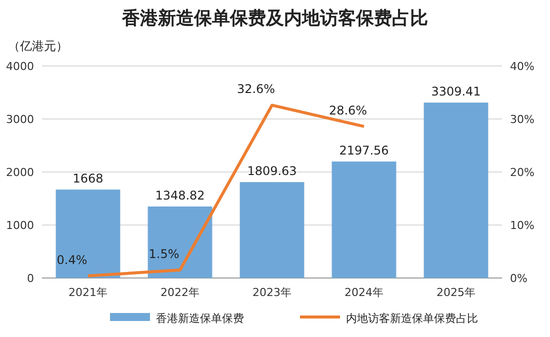 The width and height of the screenshot is (550, 337). I want to click on data-label: 32.6%, so click(256, 89).